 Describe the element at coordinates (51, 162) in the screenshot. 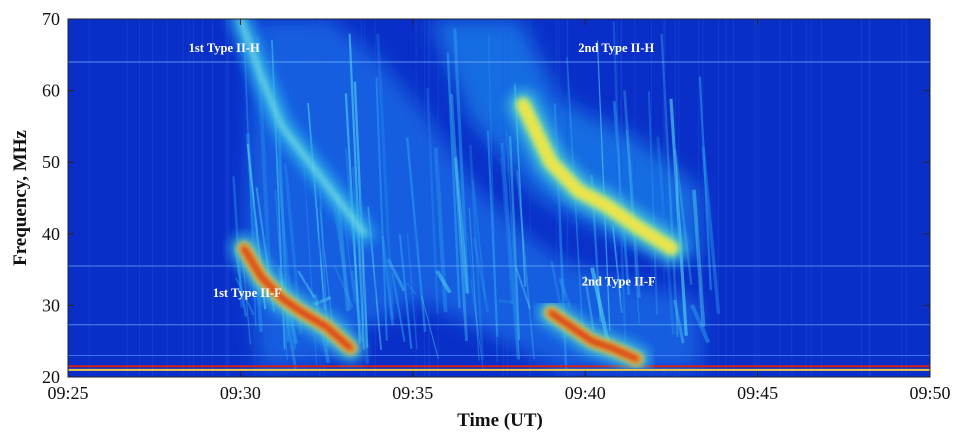

I see `y-tick-label: 50` at that location.